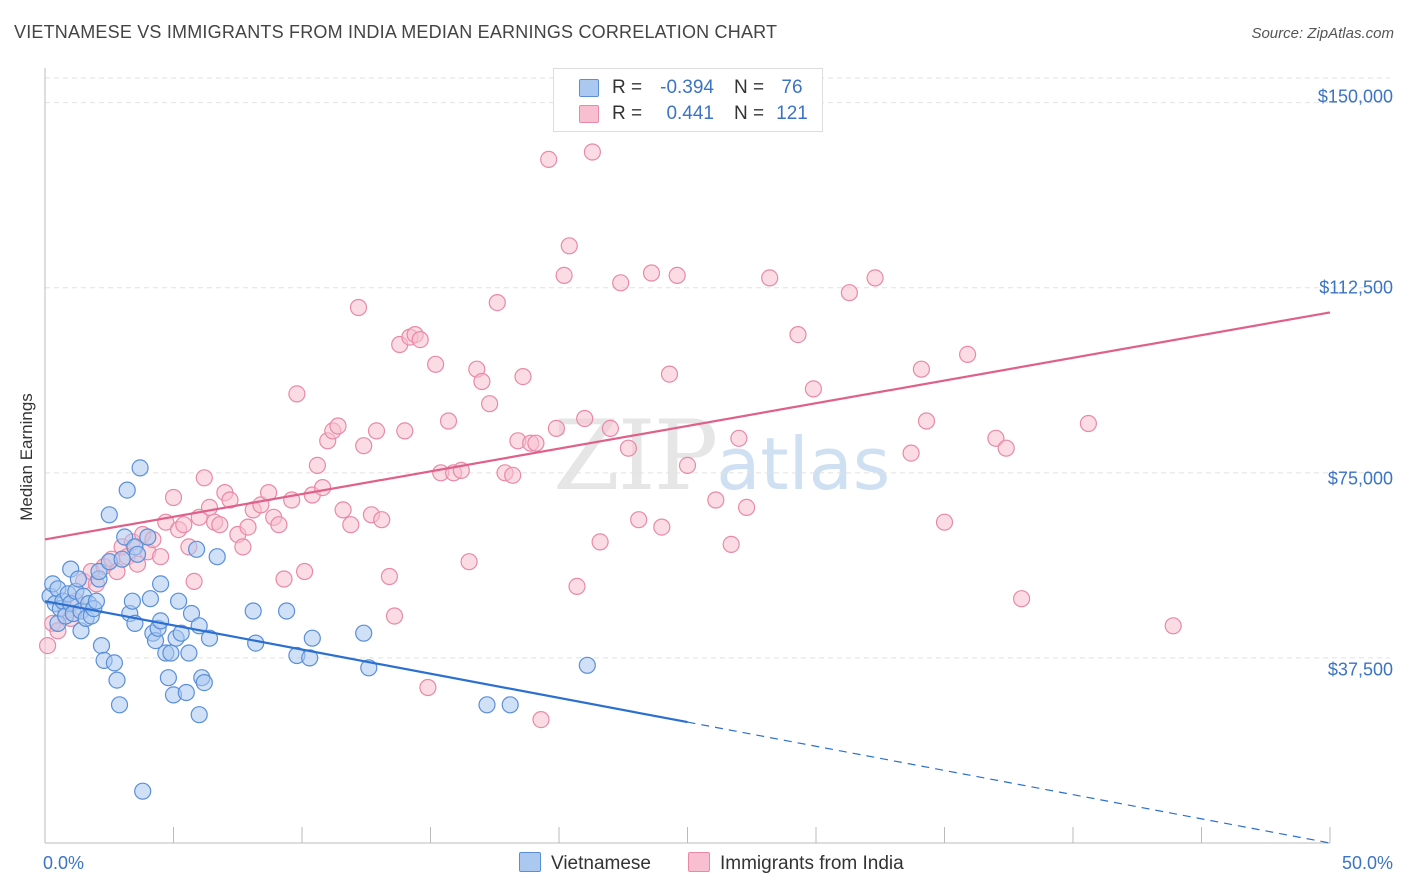  I want to click on r-value: -0.394, so click(687, 87).